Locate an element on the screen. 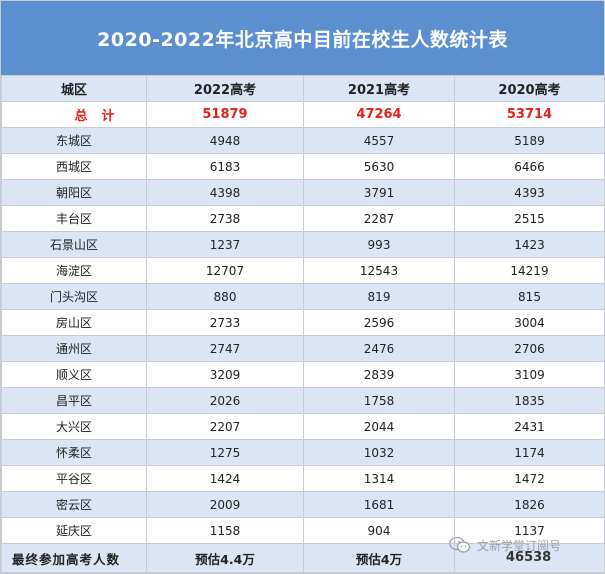  count-2020: 5189 is located at coordinates (529, 140).